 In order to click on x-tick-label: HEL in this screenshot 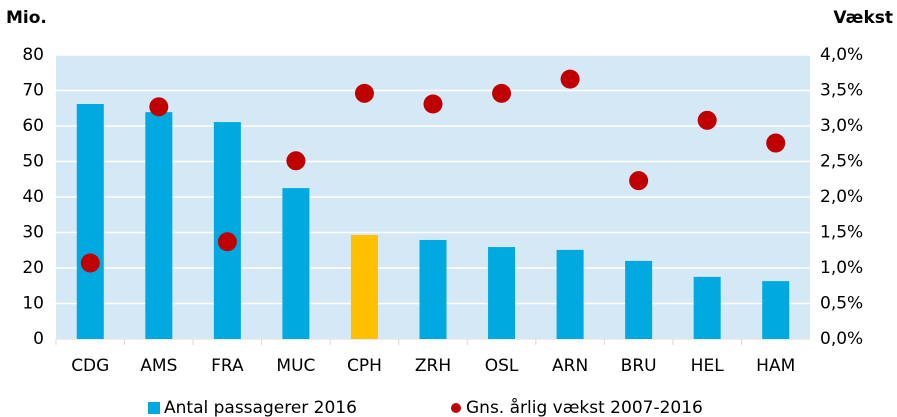, I will do `click(708, 366)`.